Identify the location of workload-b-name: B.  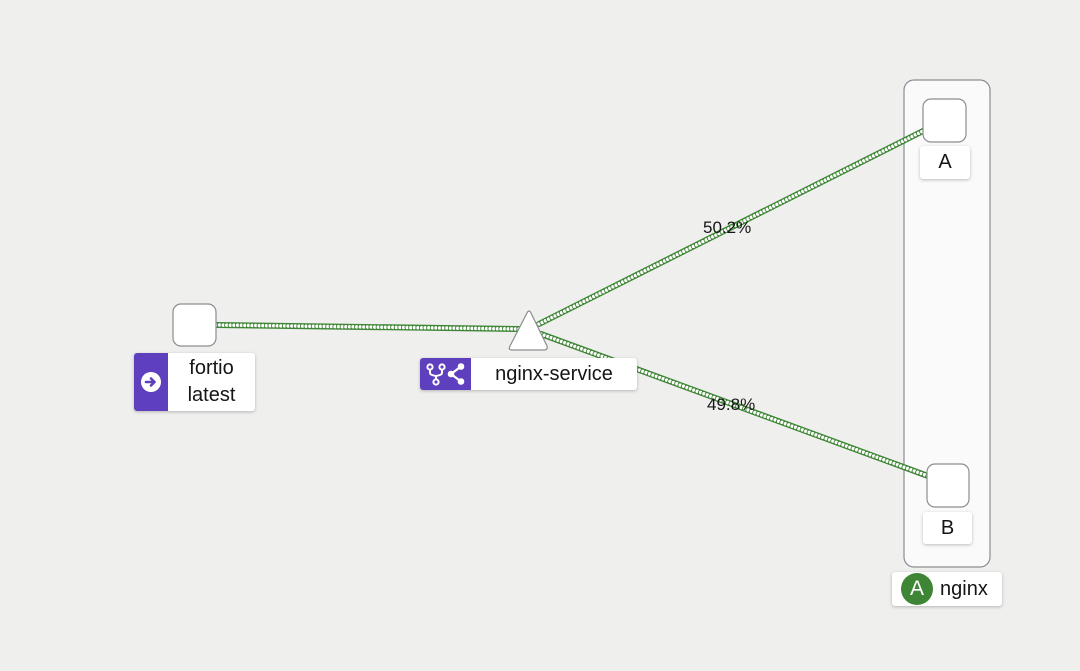
(947, 527).